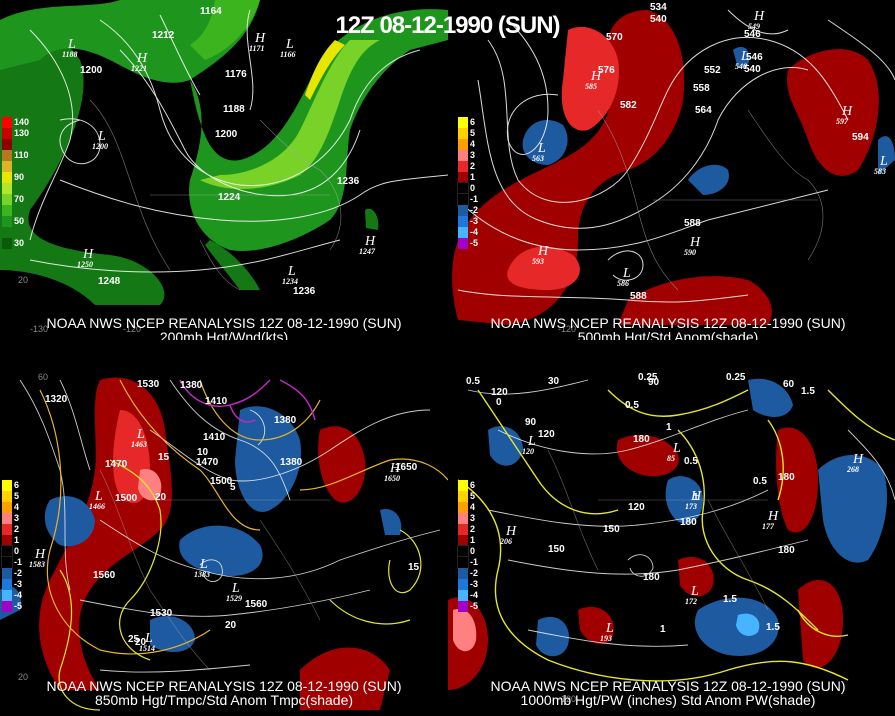 This screenshot has width=895, height=716. Describe the element at coordinates (505, 541) in the screenshot. I see `center-value: 206` at that location.